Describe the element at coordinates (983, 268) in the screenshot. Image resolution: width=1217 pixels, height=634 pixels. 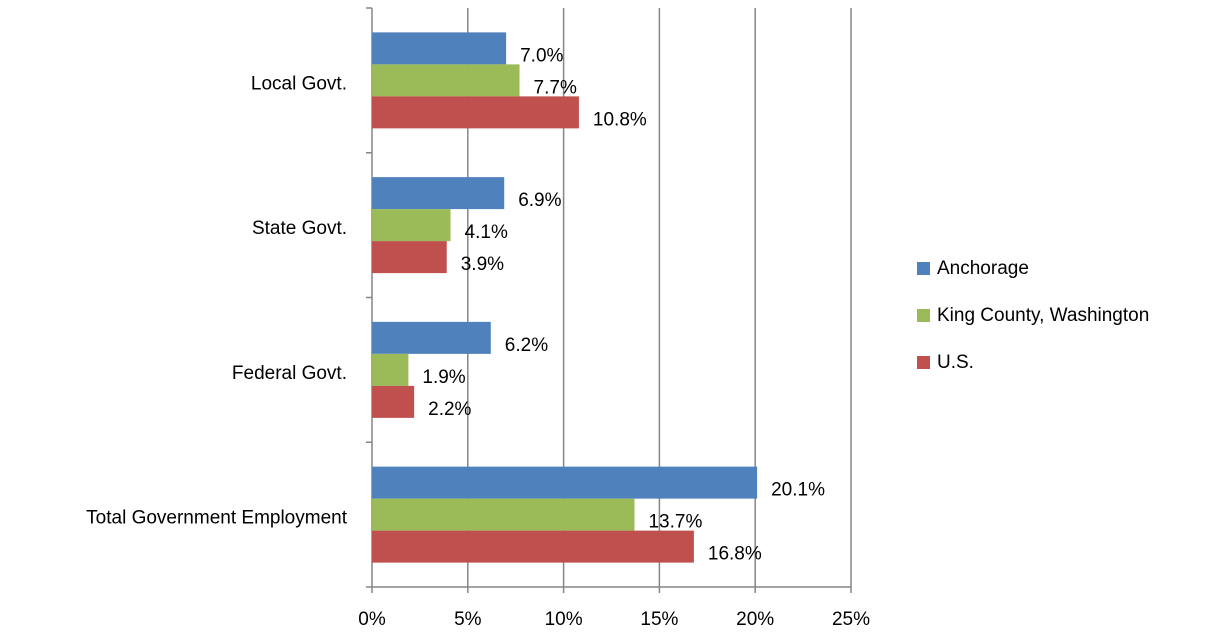
I see `legend-label: Anchorage` at that location.